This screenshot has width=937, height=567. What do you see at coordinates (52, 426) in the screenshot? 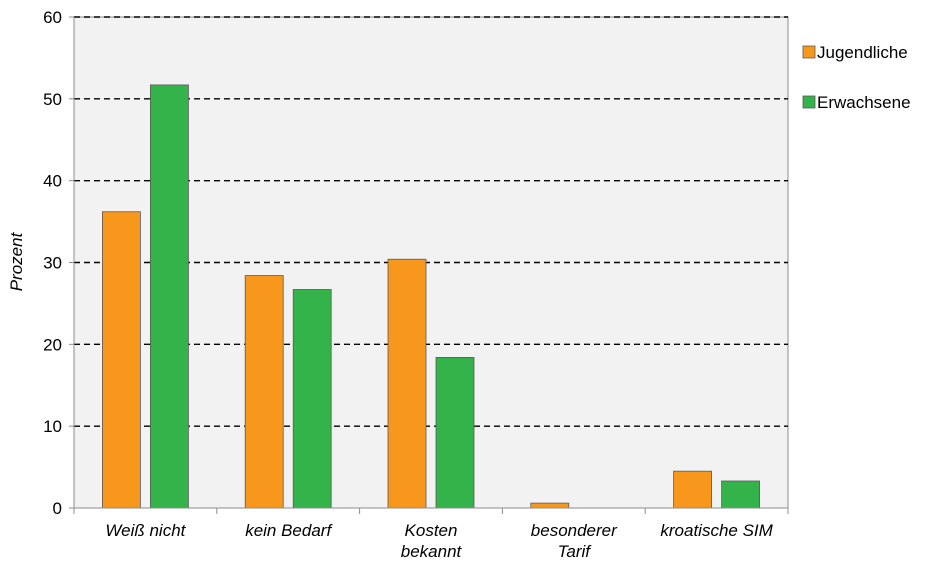
I see `y-tick-label: 10` at bounding box center [52, 426].